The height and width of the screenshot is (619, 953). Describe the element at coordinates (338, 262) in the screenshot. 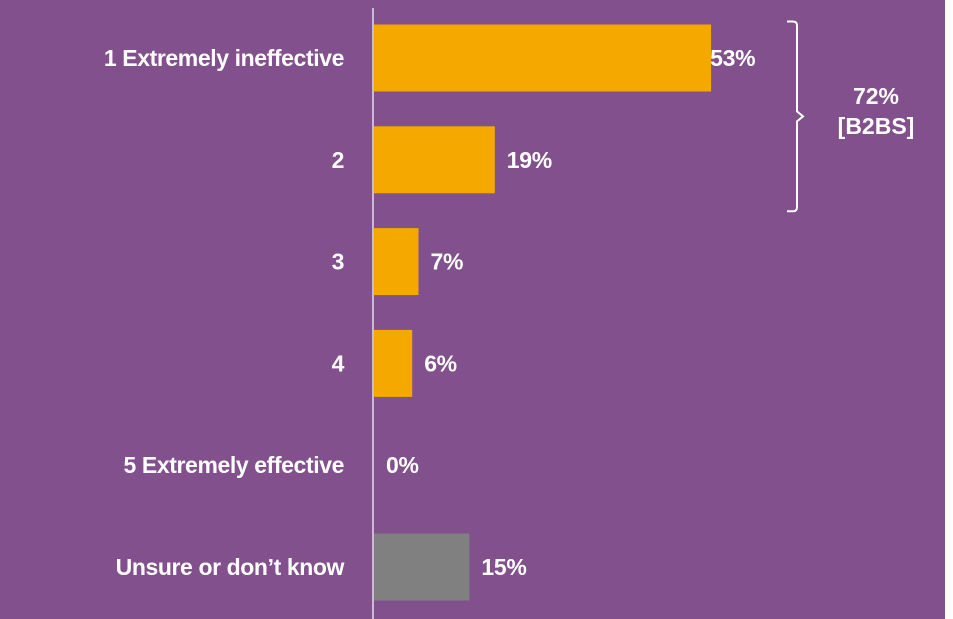

I see `category-label: 3` at that location.